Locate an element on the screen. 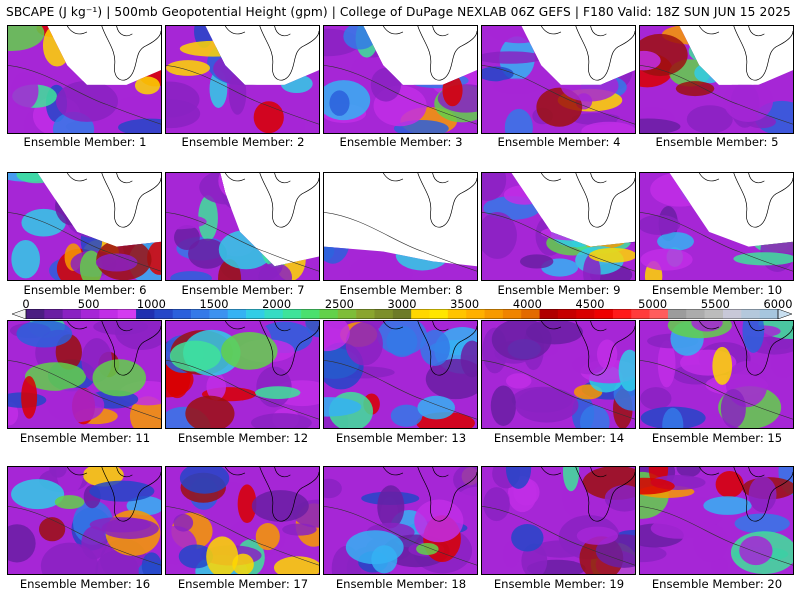 The image size is (800, 600). member-label: Ensemble Member: 4 is located at coordinates (559, 142).